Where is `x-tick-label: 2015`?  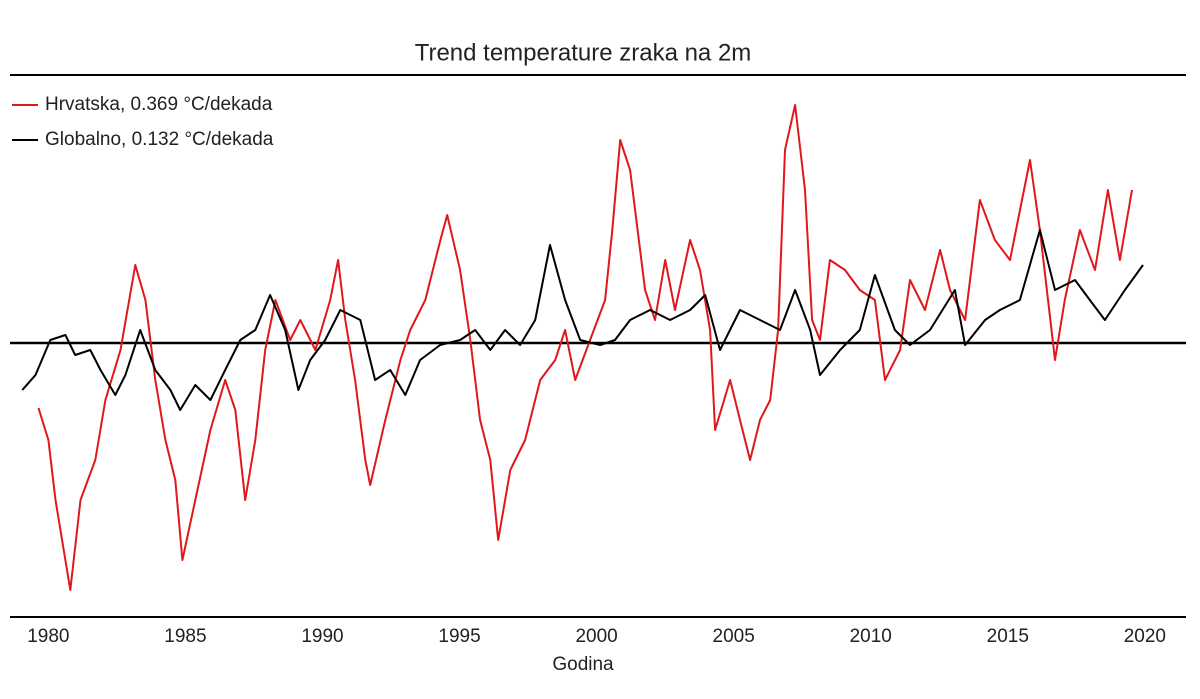
x-tick-label: 2015 is located at coordinates (1008, 636).